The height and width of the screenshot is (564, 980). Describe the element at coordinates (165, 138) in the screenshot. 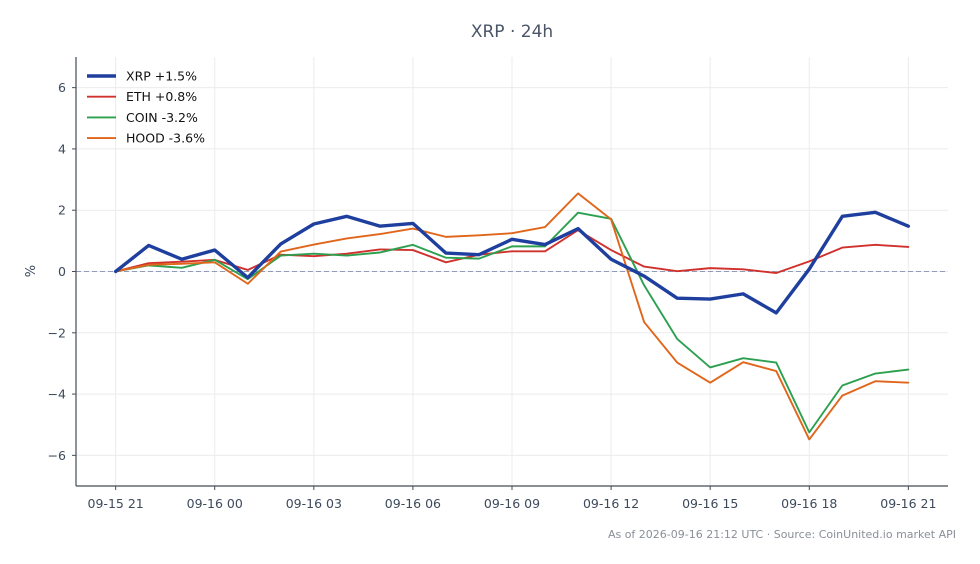

I see `legend-label-hood: HOOD -3.6%` at that location.